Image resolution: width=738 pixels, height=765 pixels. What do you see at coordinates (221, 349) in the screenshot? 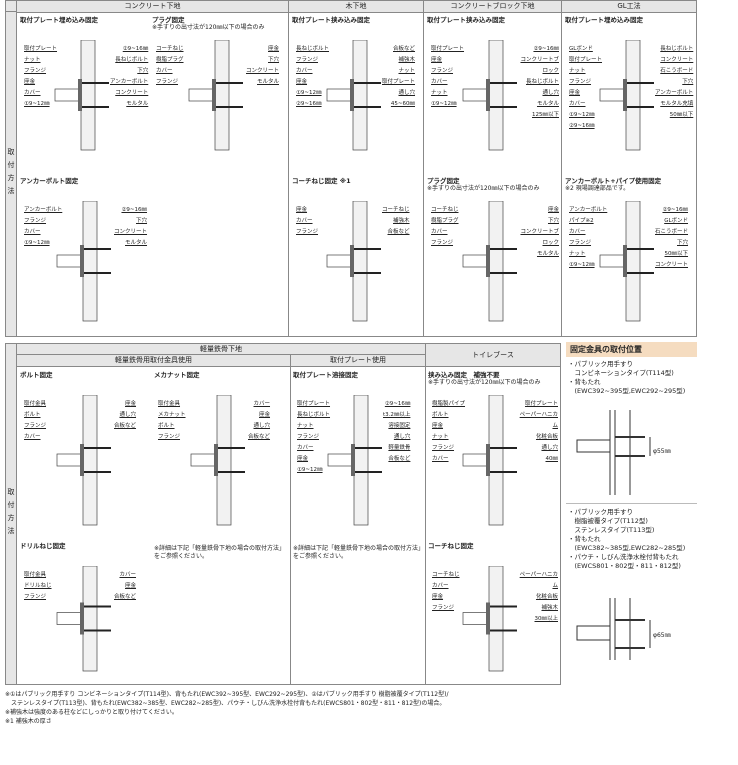
I see `header-light-steel: 軽量鉄骨下地` at bounding box center [221, 349].